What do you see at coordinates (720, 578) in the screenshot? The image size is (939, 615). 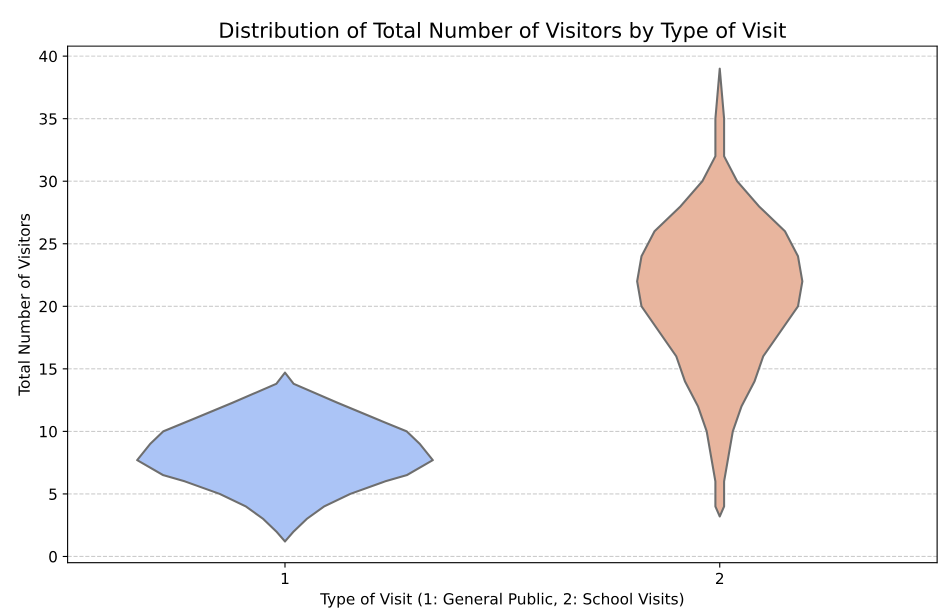 I see `x-tick-label: 2` at bounding box center [720, 578].